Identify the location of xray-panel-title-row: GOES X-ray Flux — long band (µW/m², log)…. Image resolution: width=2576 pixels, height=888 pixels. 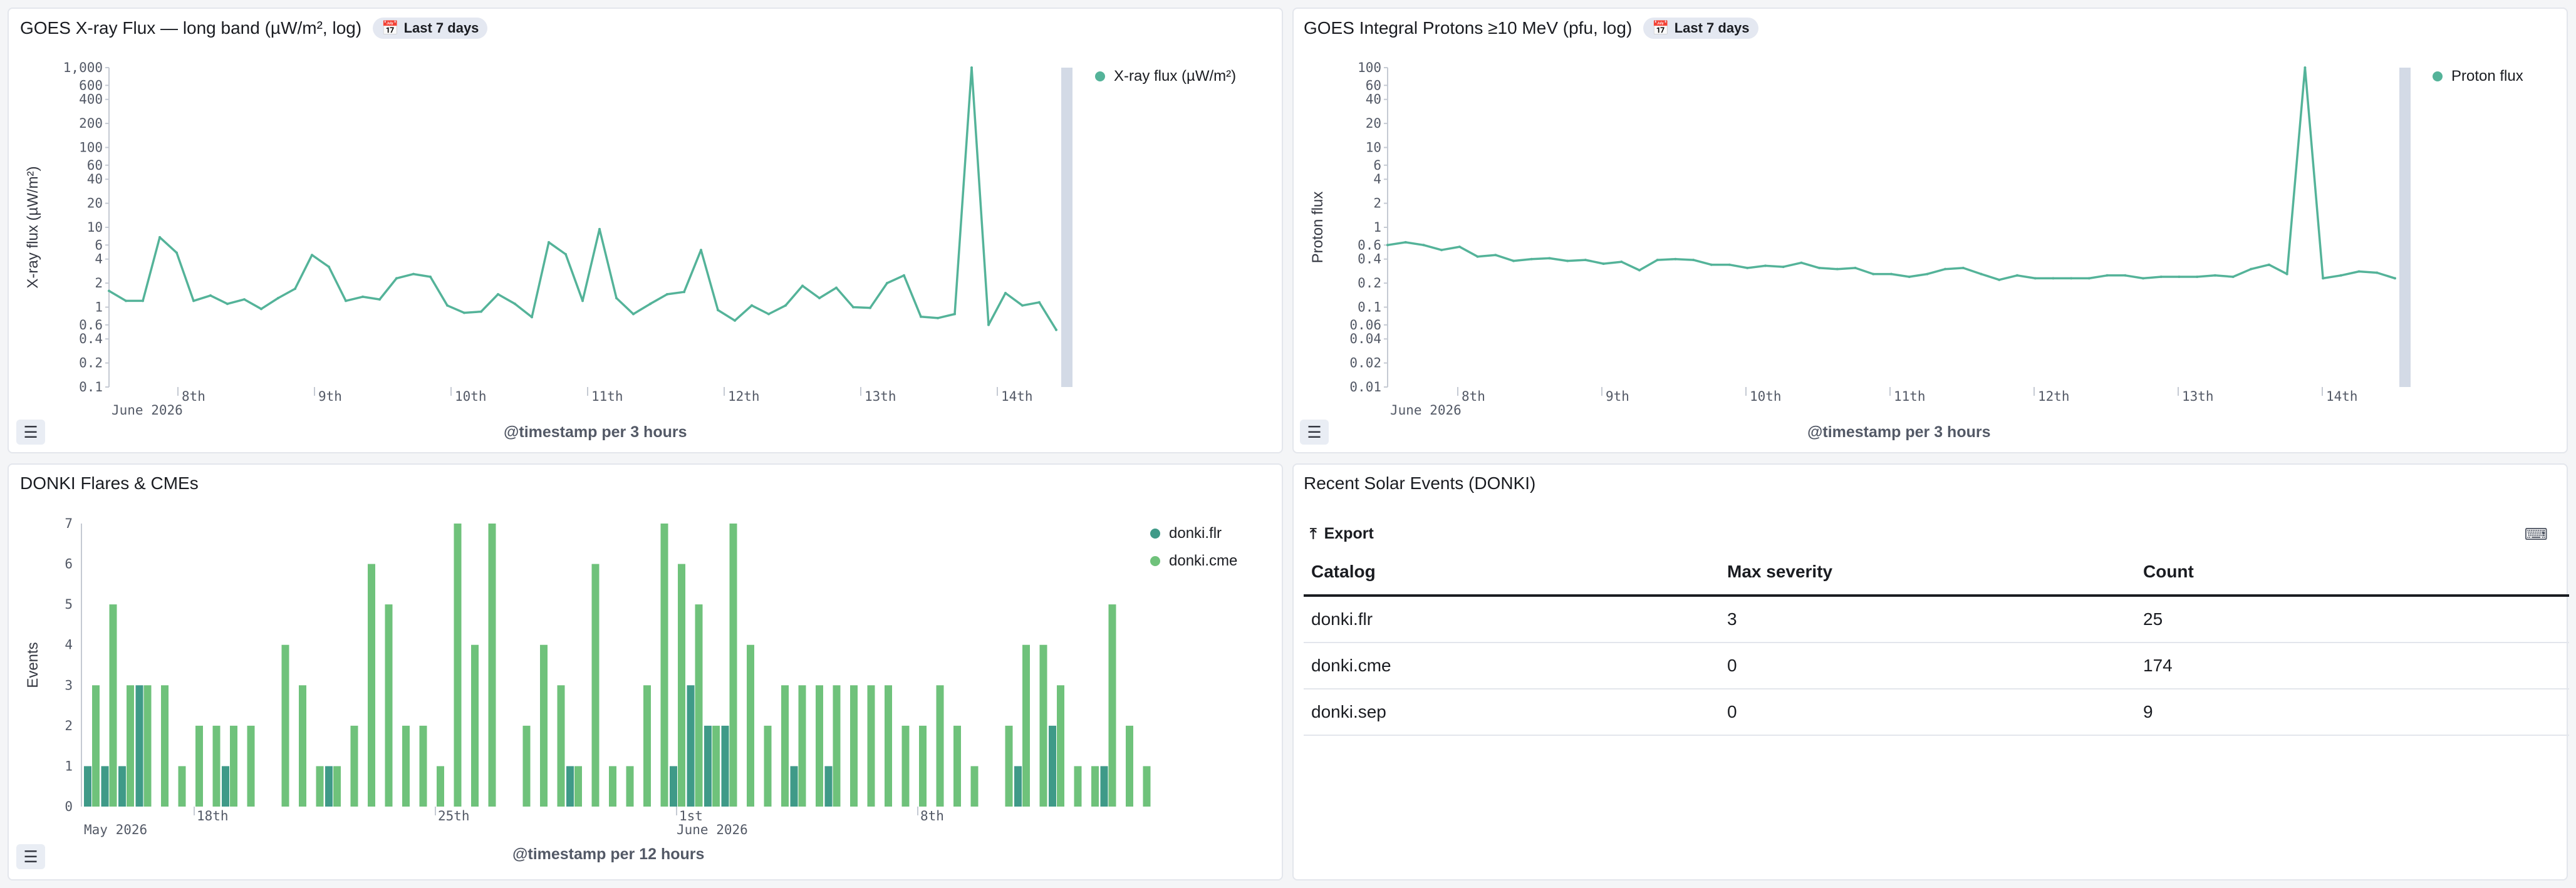
(254, 29).